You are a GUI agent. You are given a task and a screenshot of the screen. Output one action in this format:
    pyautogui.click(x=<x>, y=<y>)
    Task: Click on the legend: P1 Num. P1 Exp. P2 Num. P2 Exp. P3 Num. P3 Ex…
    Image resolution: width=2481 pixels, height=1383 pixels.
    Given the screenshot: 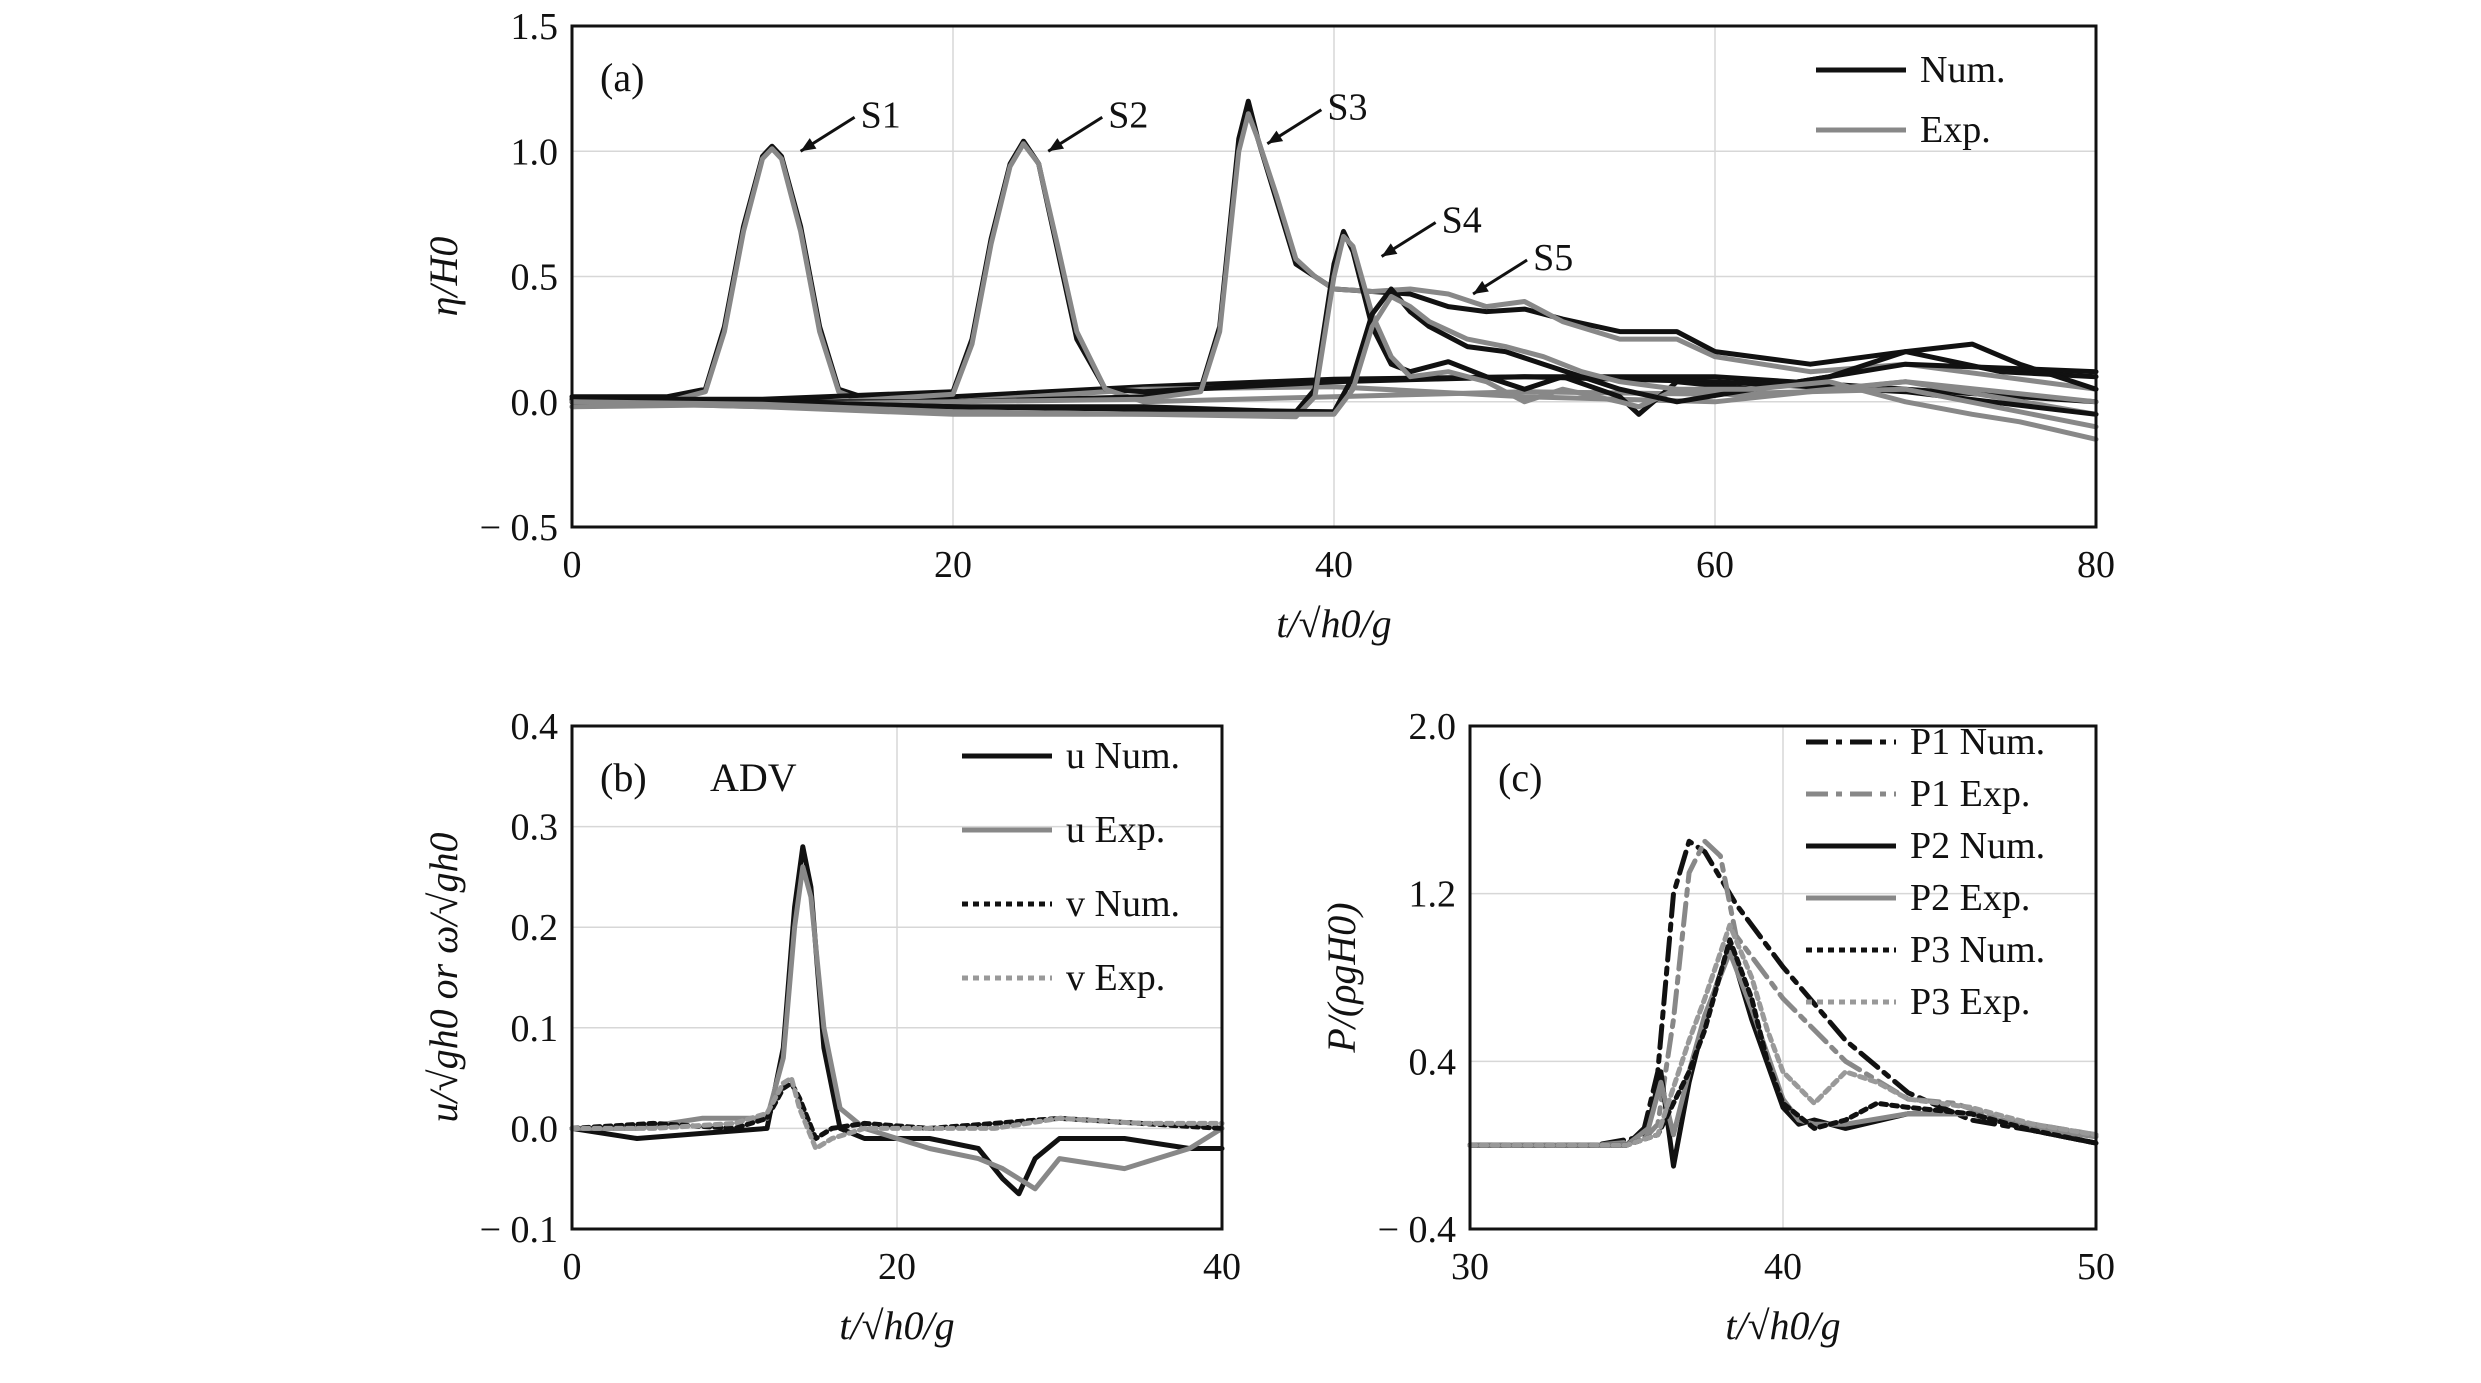 What is the action you would take?
    pyautogui.click(x=1925, y=872)
    